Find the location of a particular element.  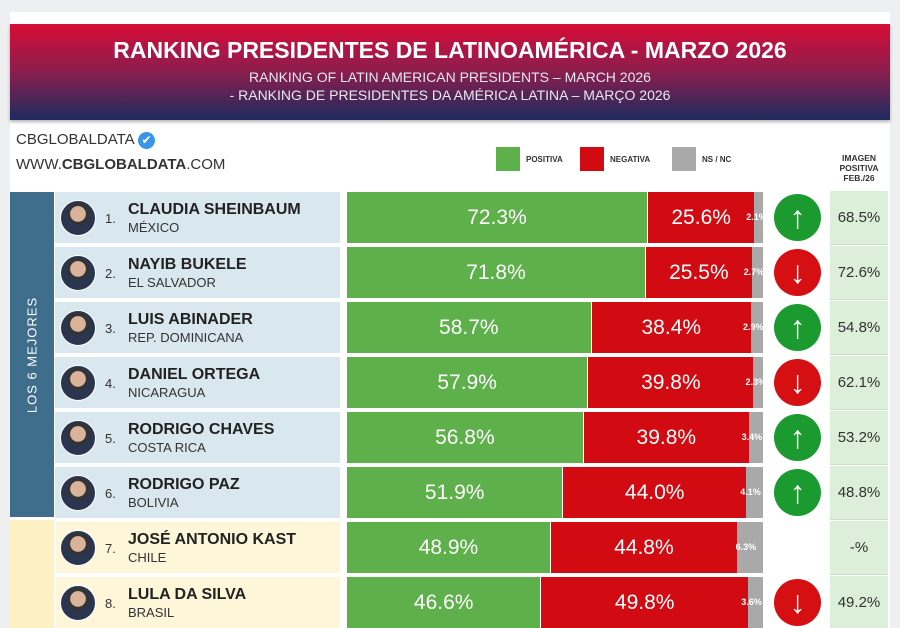

legend-label-nsnc: NS / NC is located at coordinates (717, 159).